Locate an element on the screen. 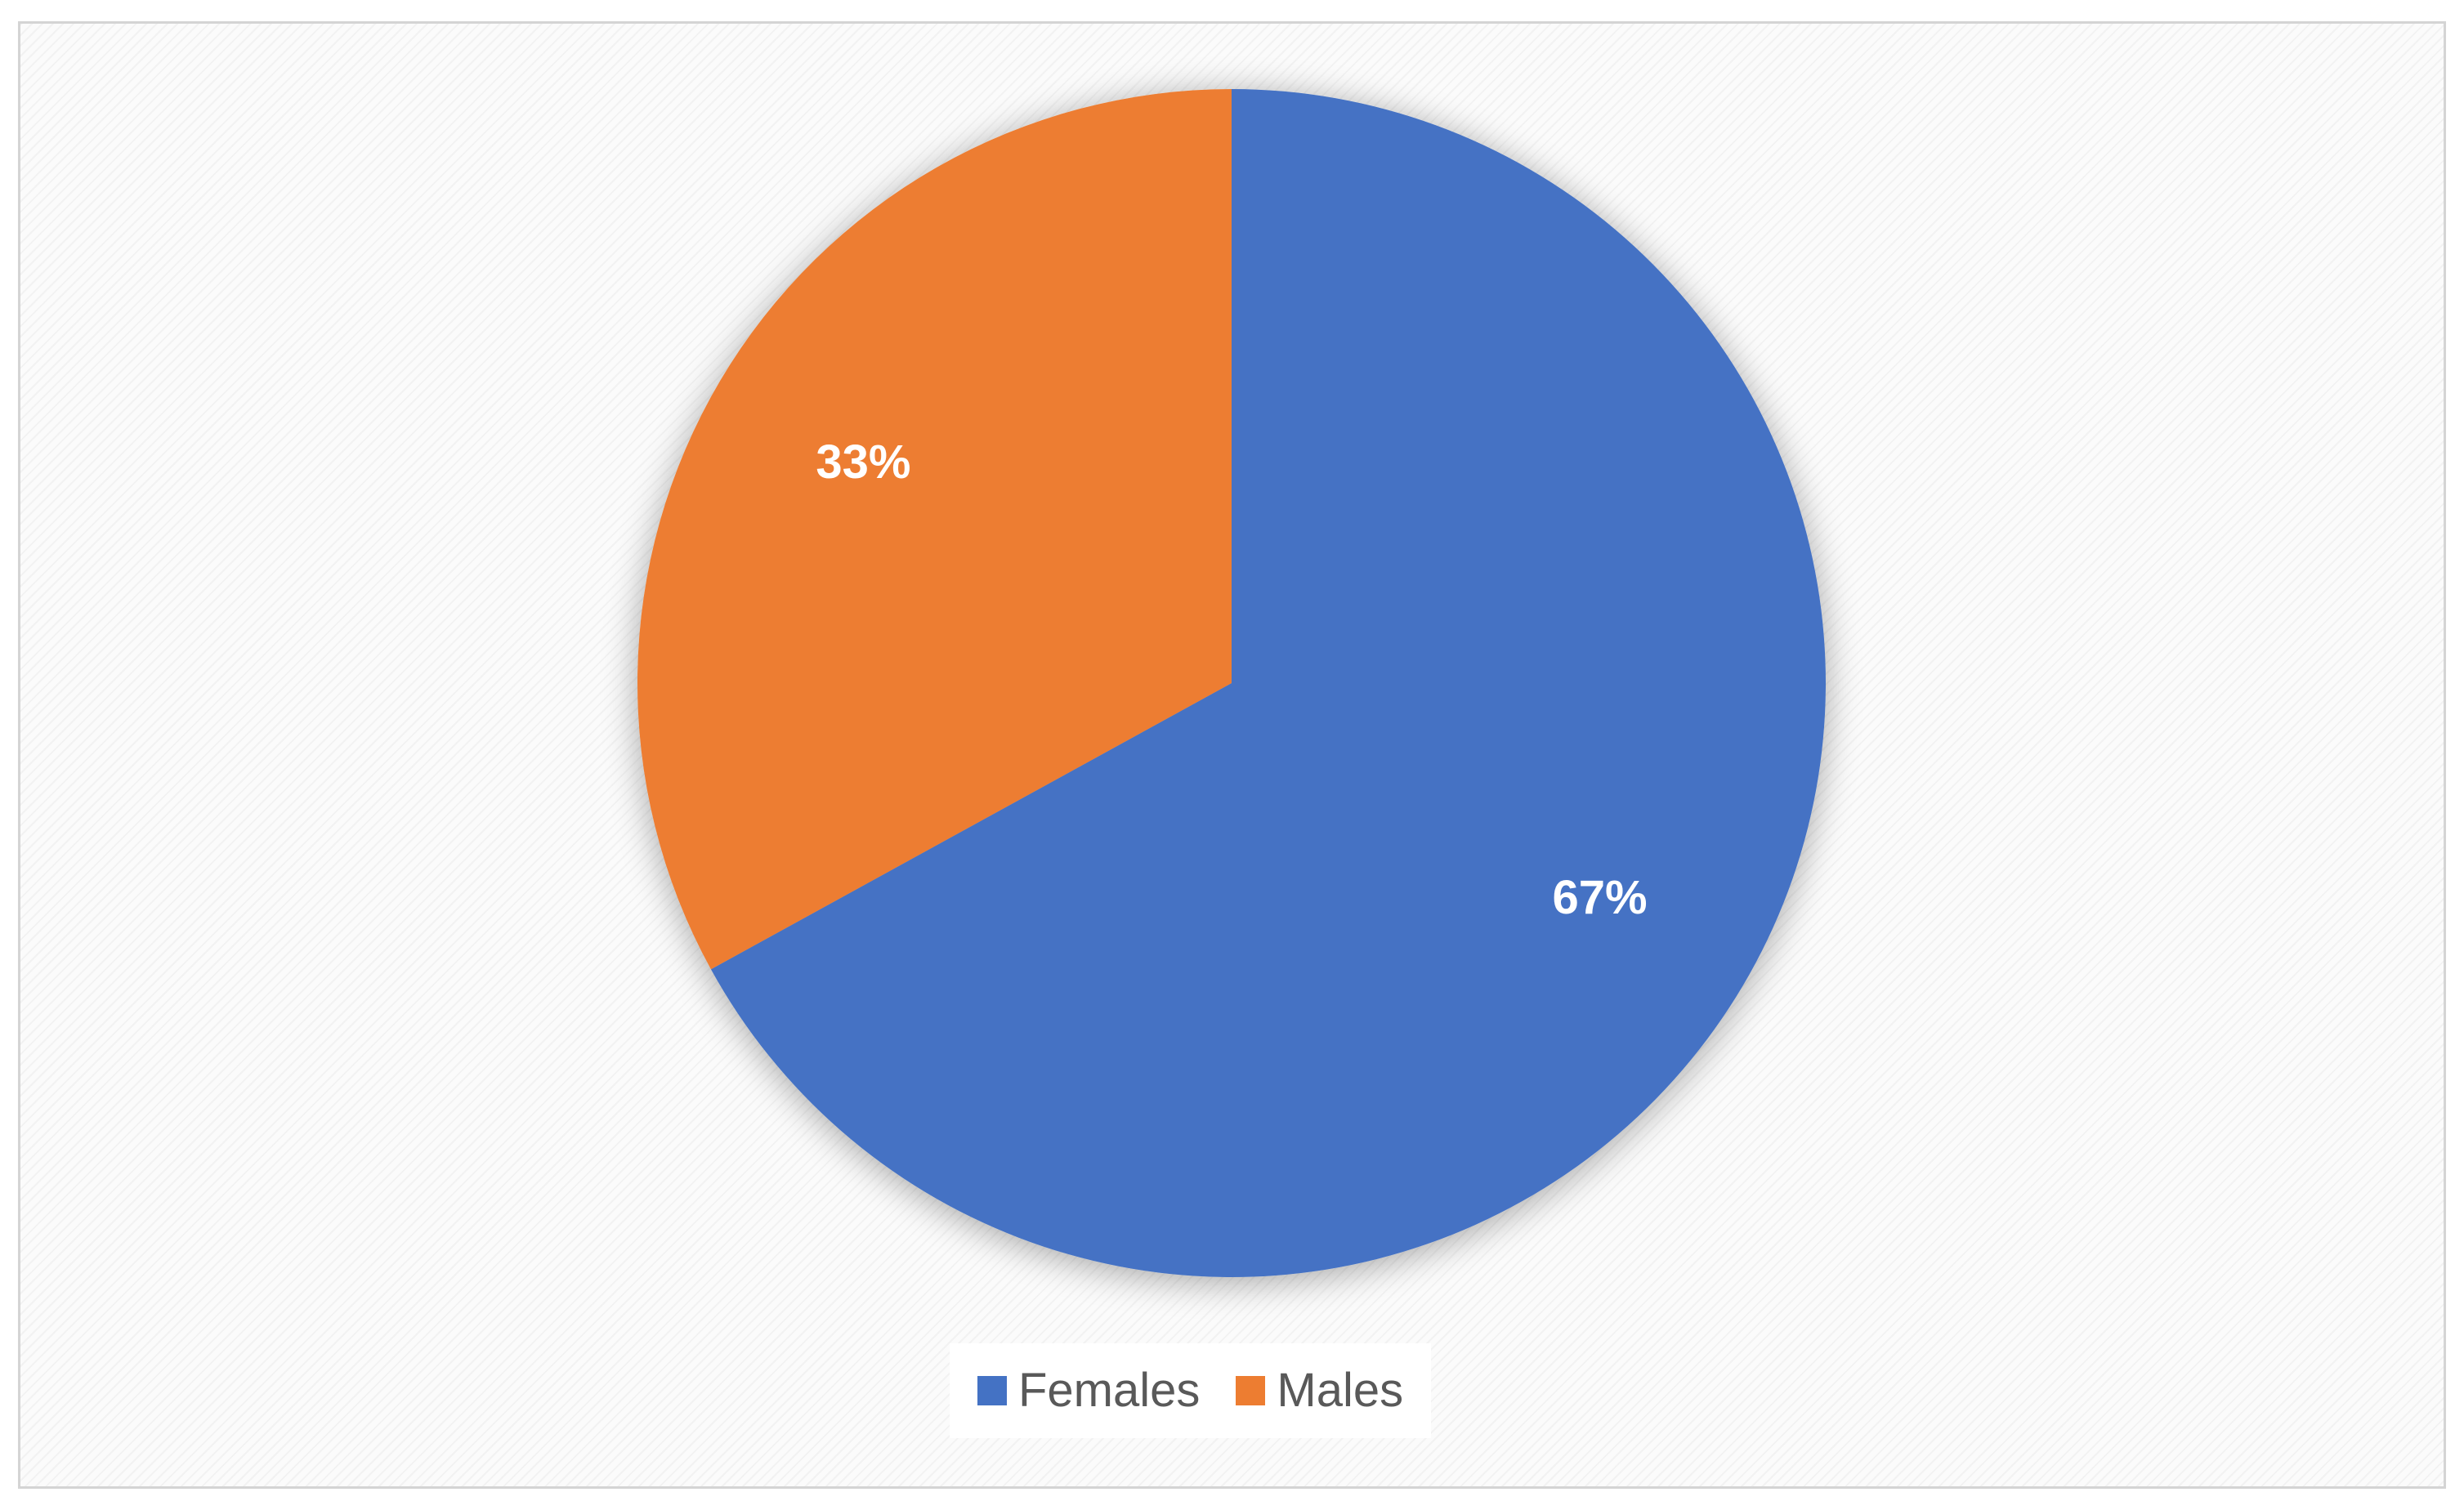 Image resolution: width=2464 pixels, height=1510 pixels. legend-swatch-males is located at coordinates (1251, 1390).